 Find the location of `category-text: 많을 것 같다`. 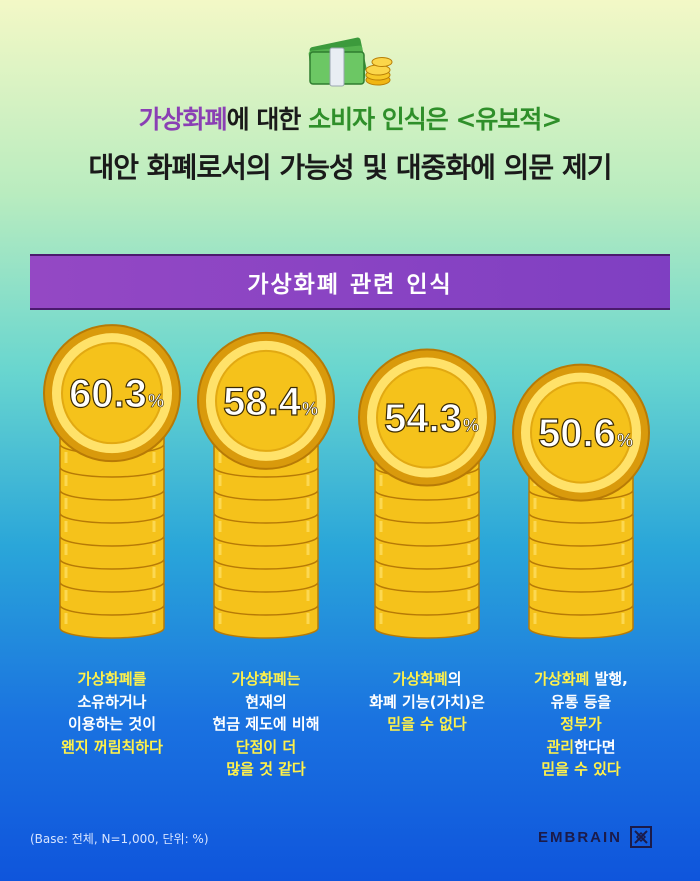

category-text: 많을 것 같다 is located at coordinates (266, 769).